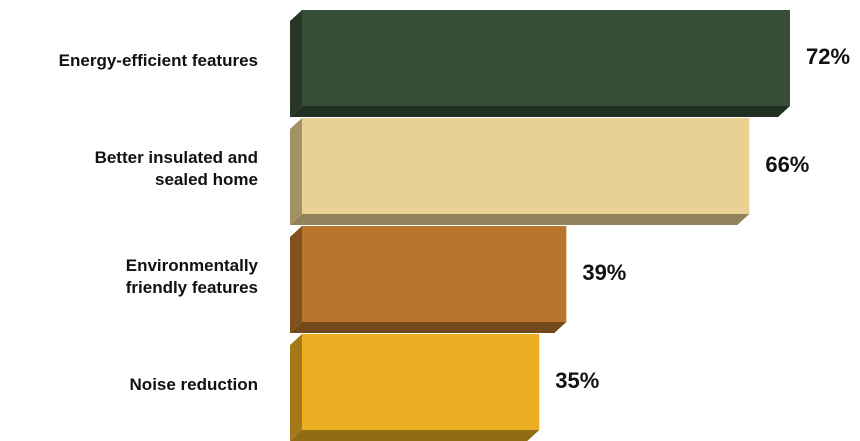 The image size is (860, 441). What do you see at coordinates (158, 60) in the screenshot?
I see `category-label: Energy-efficient features` at bounding box center [158, 60].